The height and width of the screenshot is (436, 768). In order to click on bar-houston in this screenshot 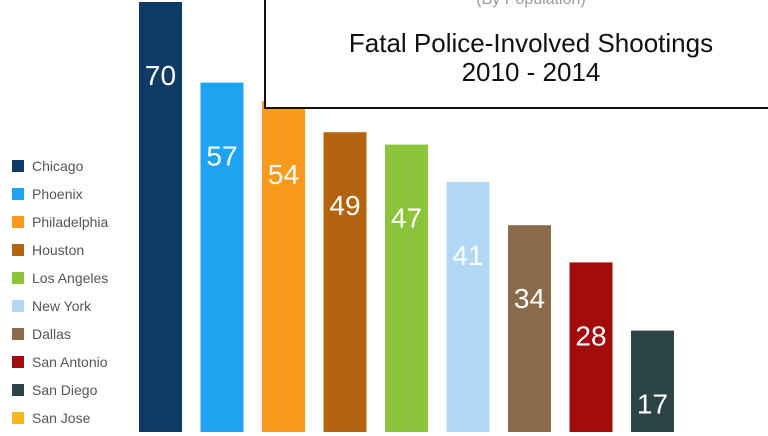, I will do `click(345, 282)`.